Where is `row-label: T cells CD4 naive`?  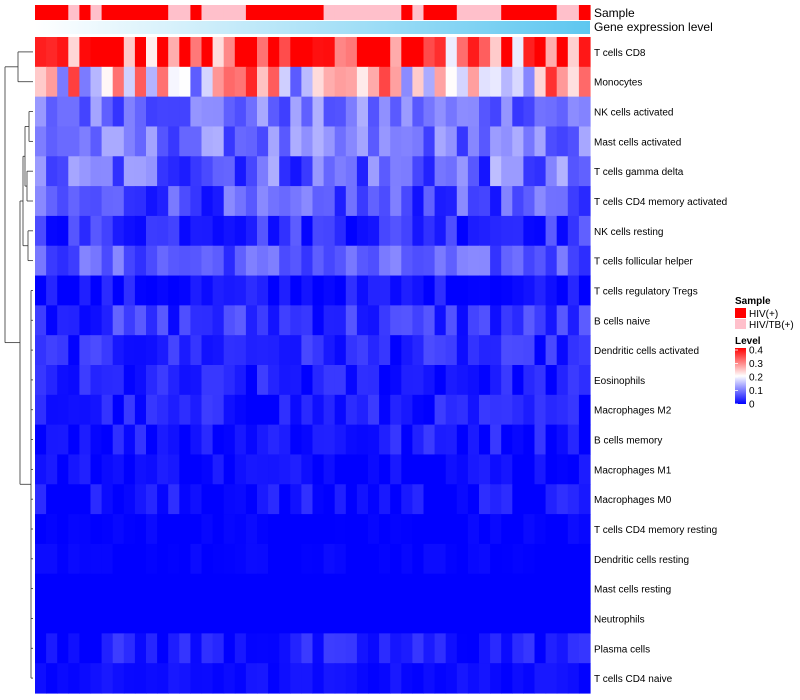 row-label: T cells CD4 naive is located at coordinates (633, 679).